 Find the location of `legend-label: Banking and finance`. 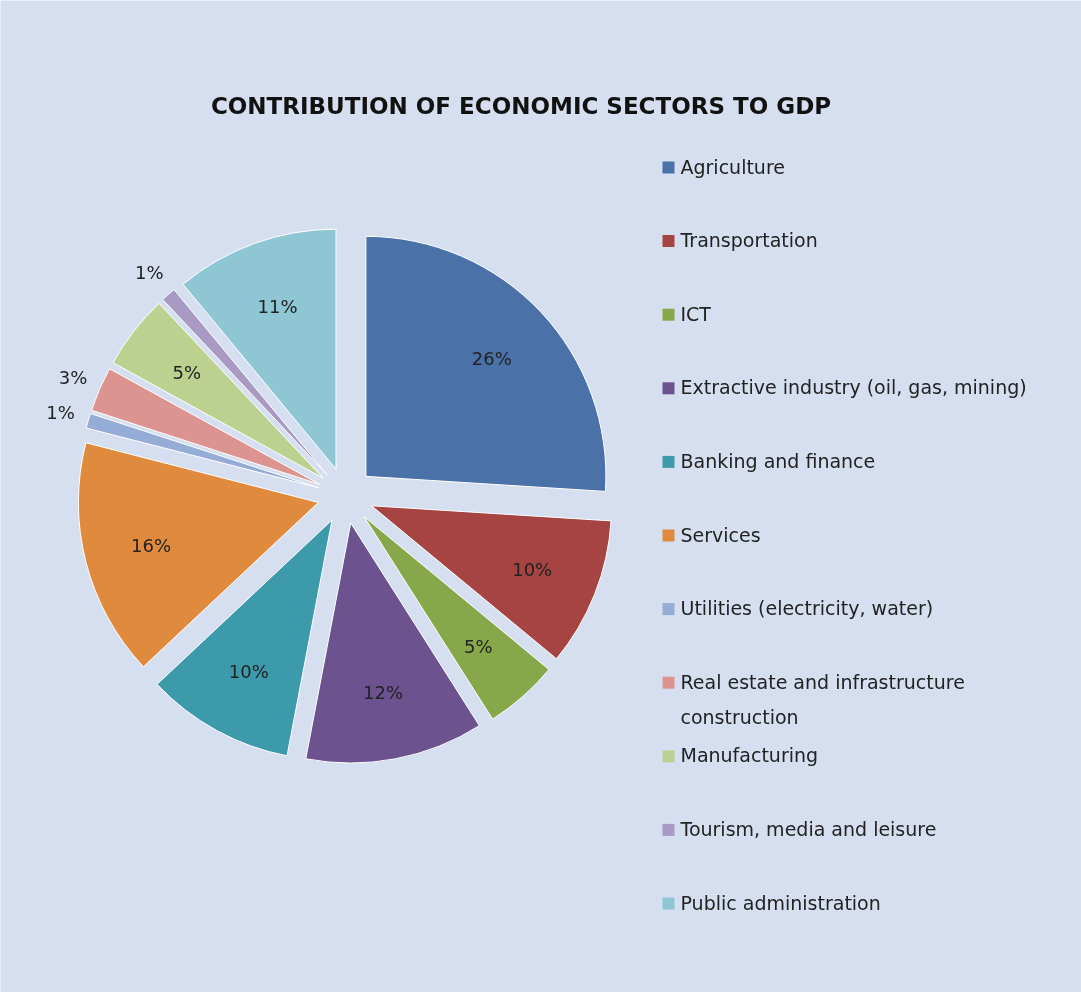

legend-label: Banking and finance is located at coordinates (778, 460).